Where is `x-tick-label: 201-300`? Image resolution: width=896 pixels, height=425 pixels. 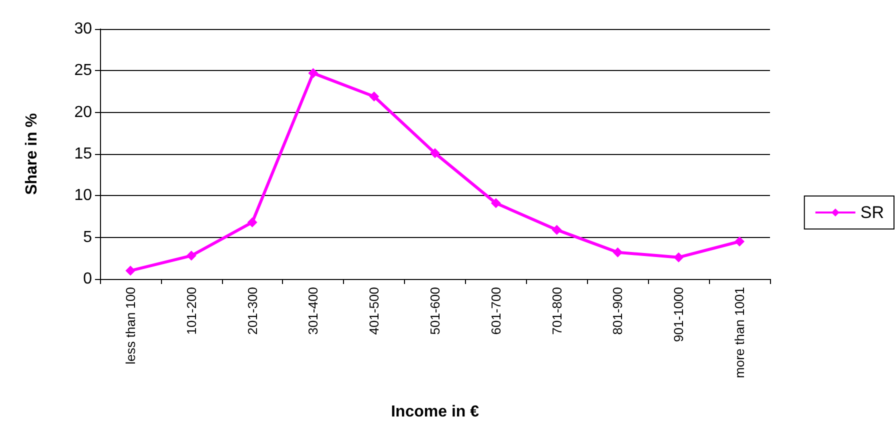 x-tick-label: 201-300 is located at coordinates (252, 311).